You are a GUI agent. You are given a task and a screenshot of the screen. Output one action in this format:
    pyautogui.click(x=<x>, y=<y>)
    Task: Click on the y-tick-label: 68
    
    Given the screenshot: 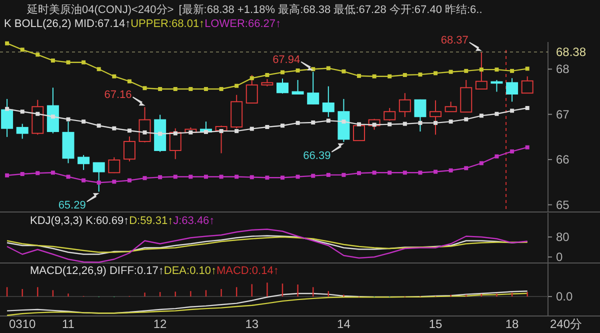 What is the action you would take?
    pyautogui.click(x=563, y=69)
    